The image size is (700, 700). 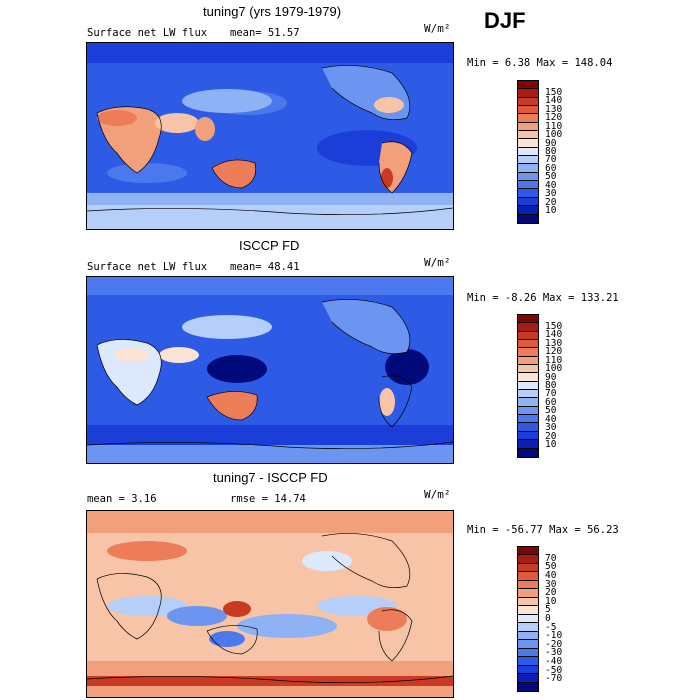 I want to click on panel1-variable-label: Surface net LW flux, so click(x=147, y=33).